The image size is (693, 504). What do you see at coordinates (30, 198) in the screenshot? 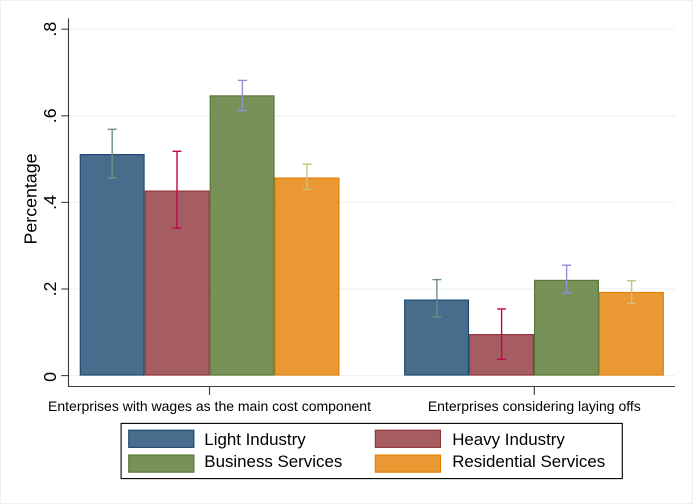
I see `svg-text: Percentage` at bounding box center [30, 198].